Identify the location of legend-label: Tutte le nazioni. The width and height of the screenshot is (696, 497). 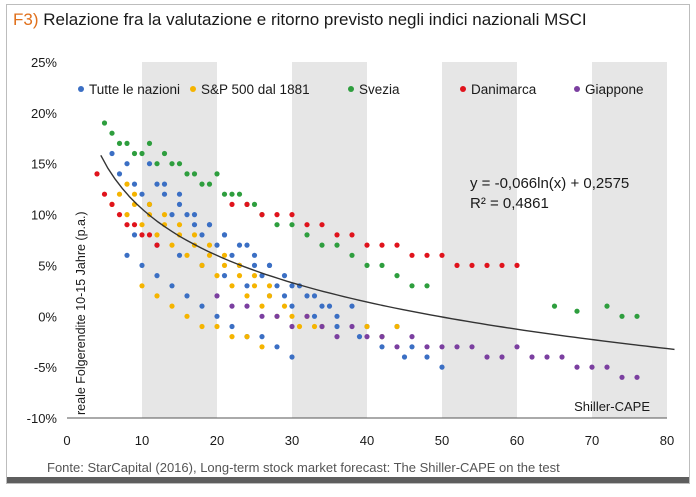
(134, 89).